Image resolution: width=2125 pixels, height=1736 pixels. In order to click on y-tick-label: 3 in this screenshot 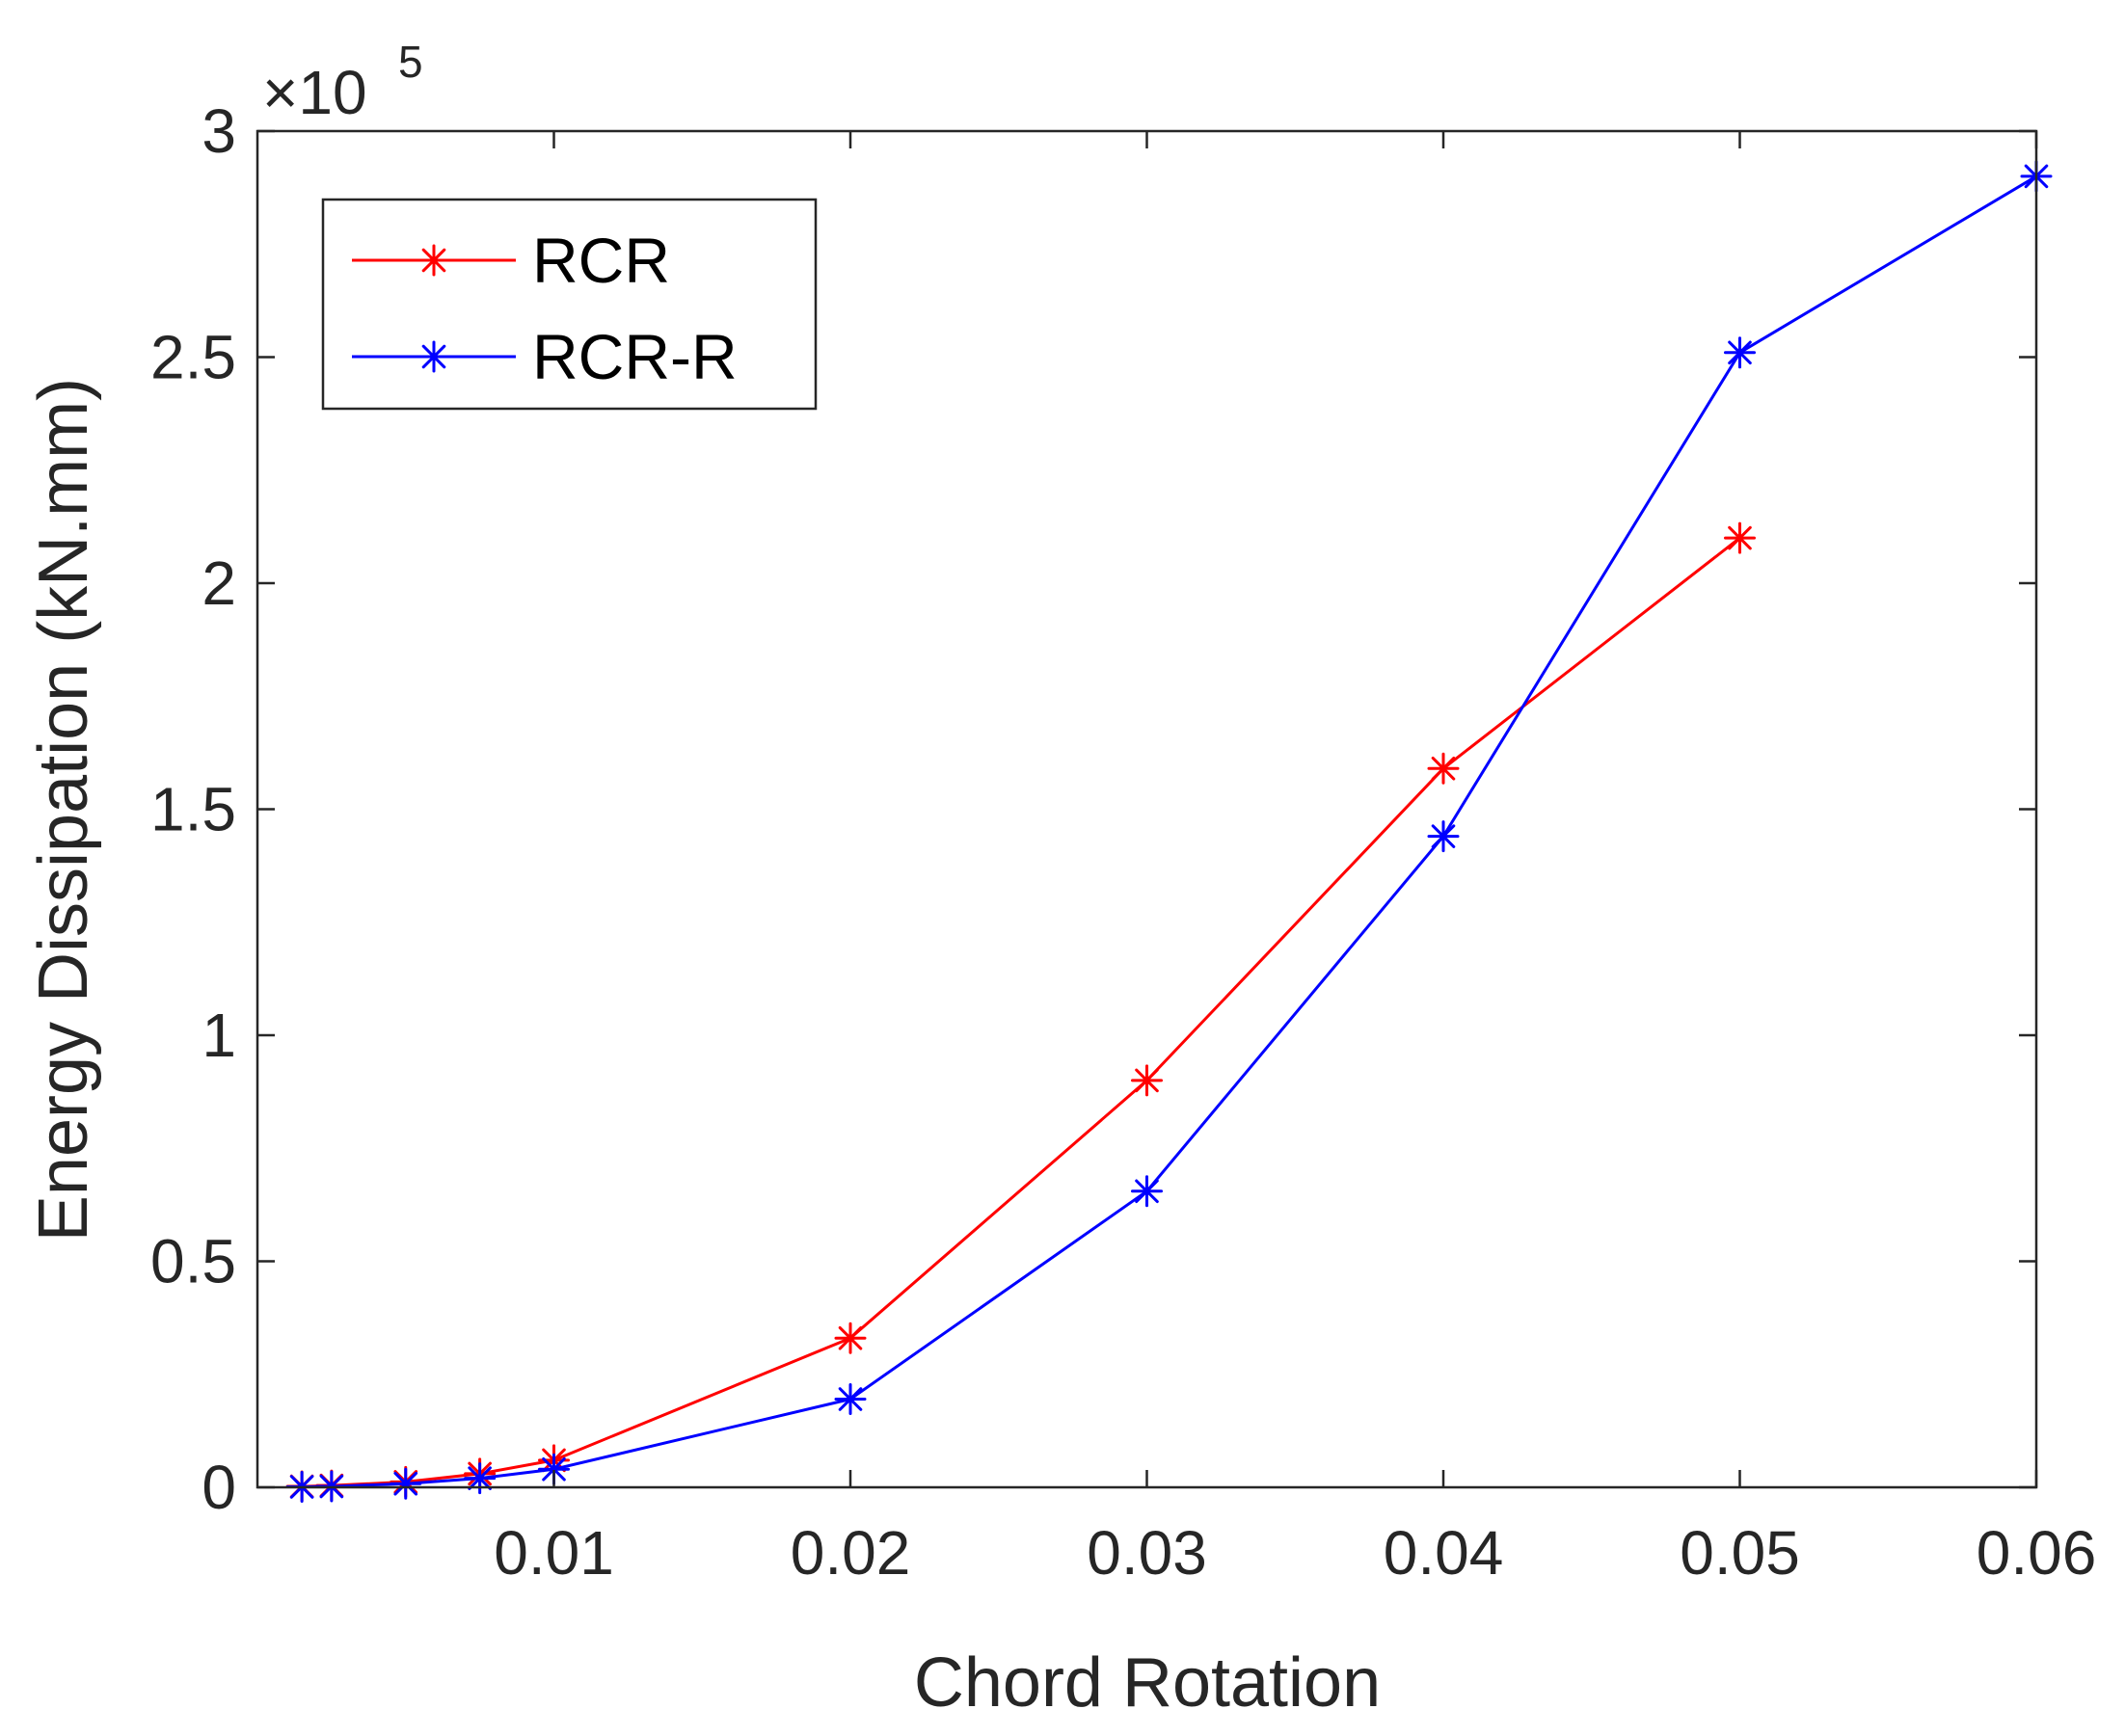, I will do `click(219, 131)`.